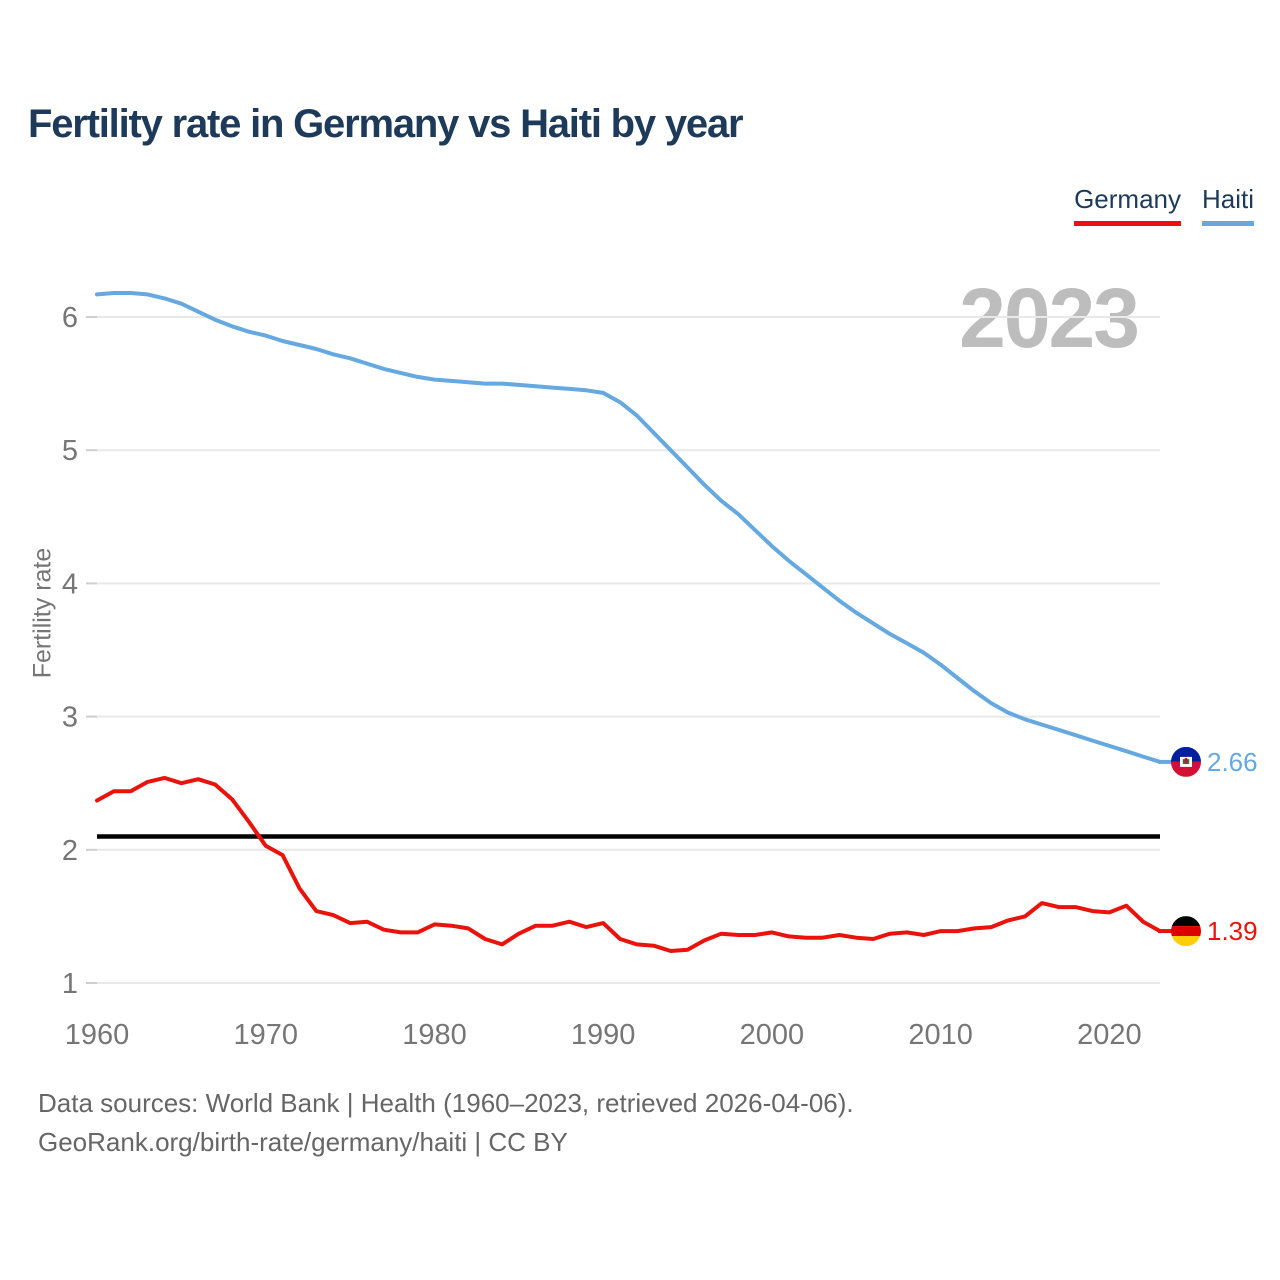 The image size is (1280, 1280). What do you see at coordinates (70, 984) in the screenshot?
I see `y-tick-label: 1` at bounding box center [70, 984].